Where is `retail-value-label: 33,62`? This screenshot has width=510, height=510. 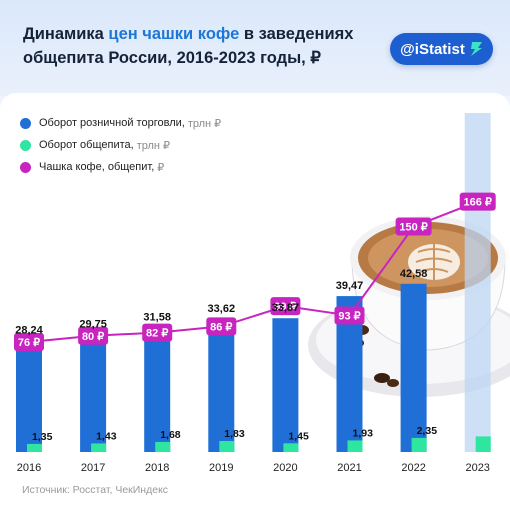 retail-value-label: 33,62 is located at coordinates (222, 309).